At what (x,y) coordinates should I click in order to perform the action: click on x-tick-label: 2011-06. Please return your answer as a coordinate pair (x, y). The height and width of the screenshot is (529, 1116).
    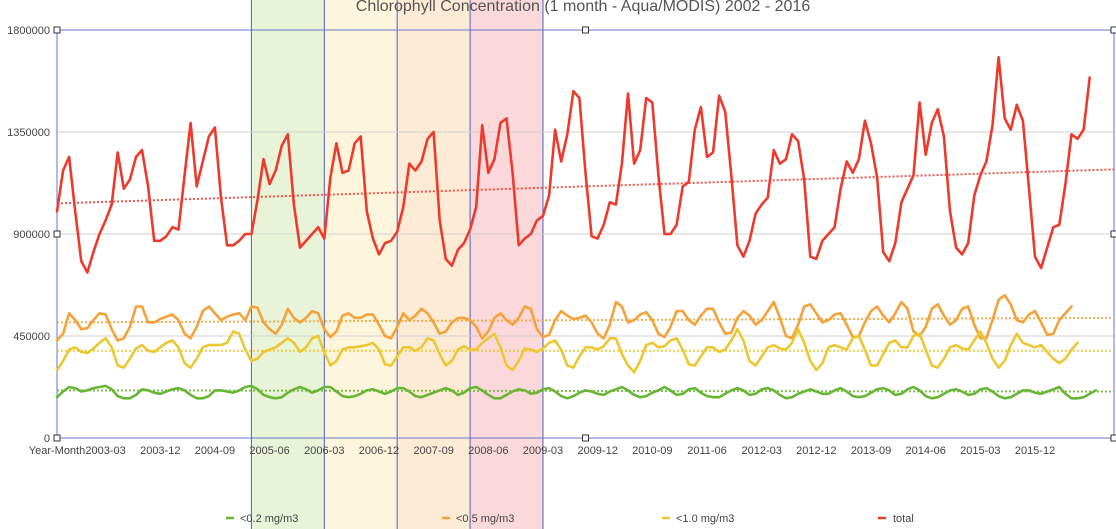
    Looking at the image, I should click on (707, 451).